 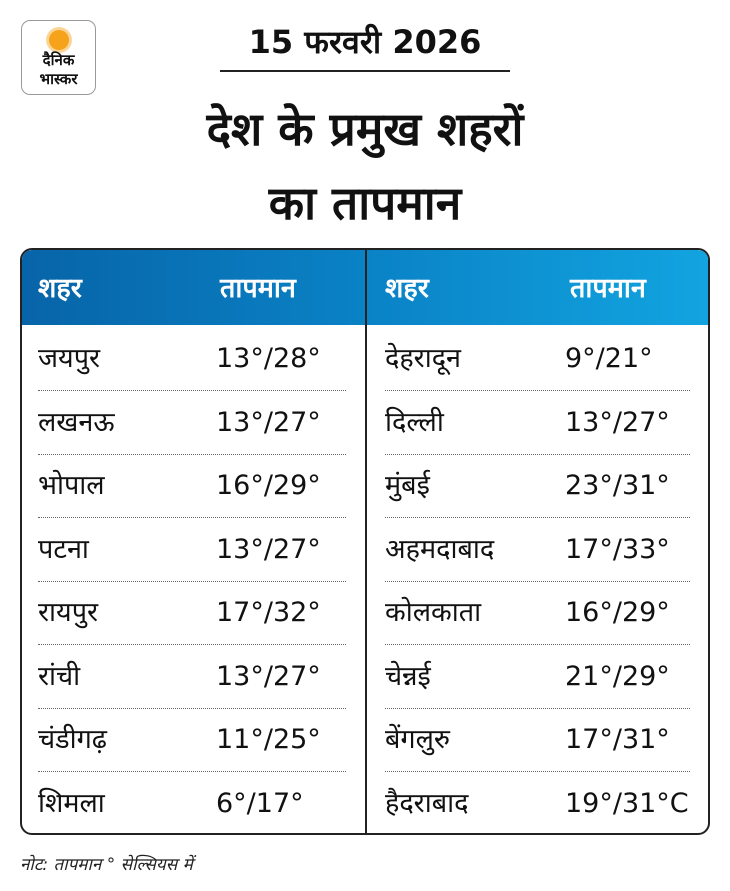 I want to click on title-line-2: का तापमान, so click(x=365, y=203).